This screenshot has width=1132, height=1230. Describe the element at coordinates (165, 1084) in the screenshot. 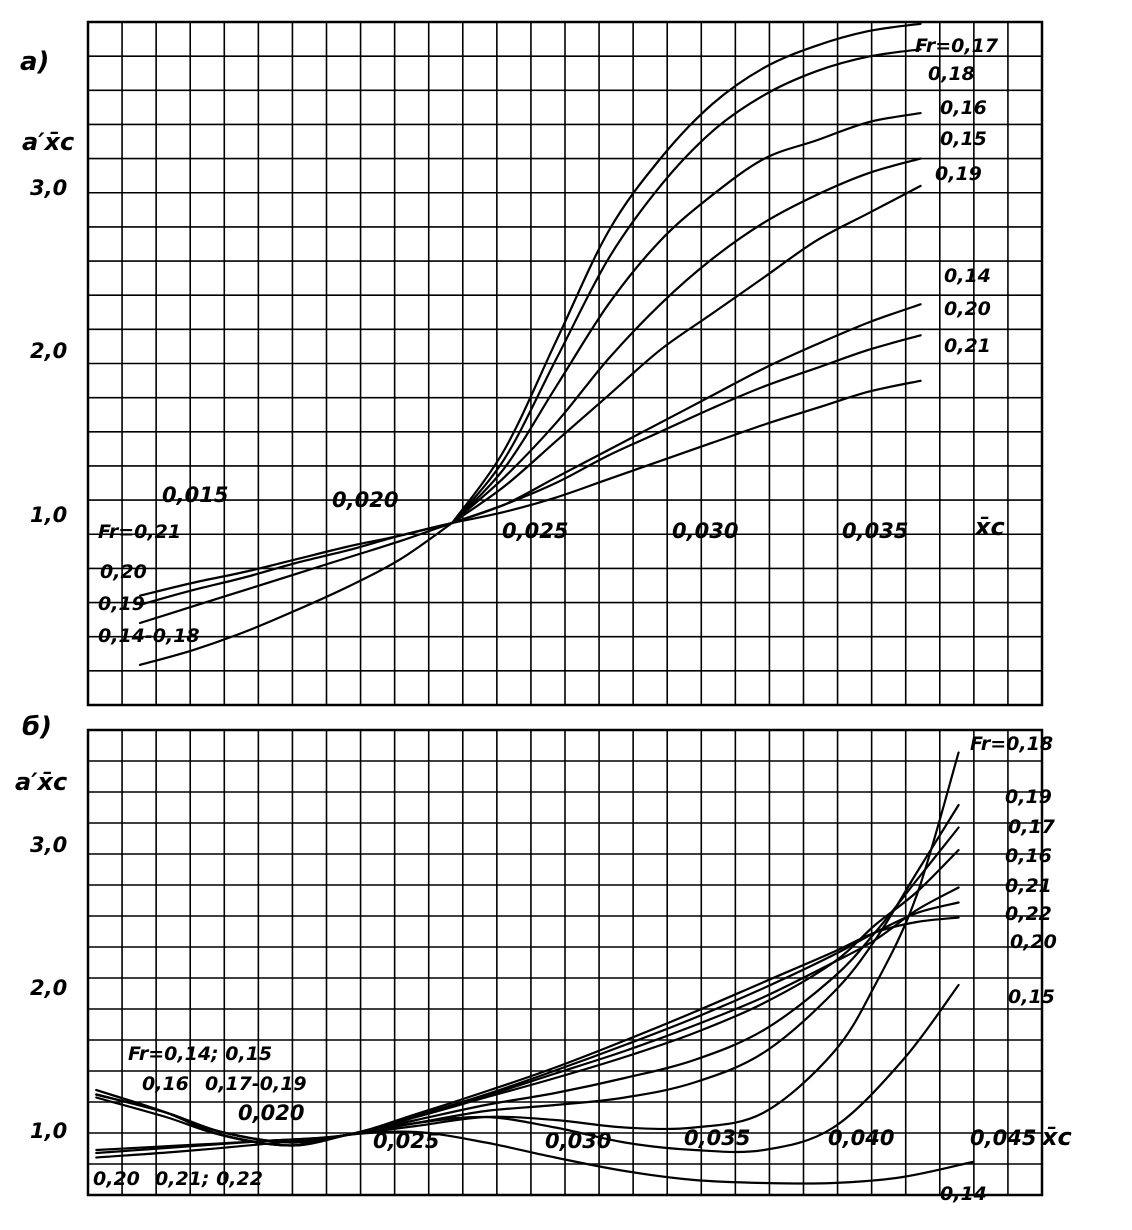

I see `curve-label-b-016-left: 0,16` at that location.